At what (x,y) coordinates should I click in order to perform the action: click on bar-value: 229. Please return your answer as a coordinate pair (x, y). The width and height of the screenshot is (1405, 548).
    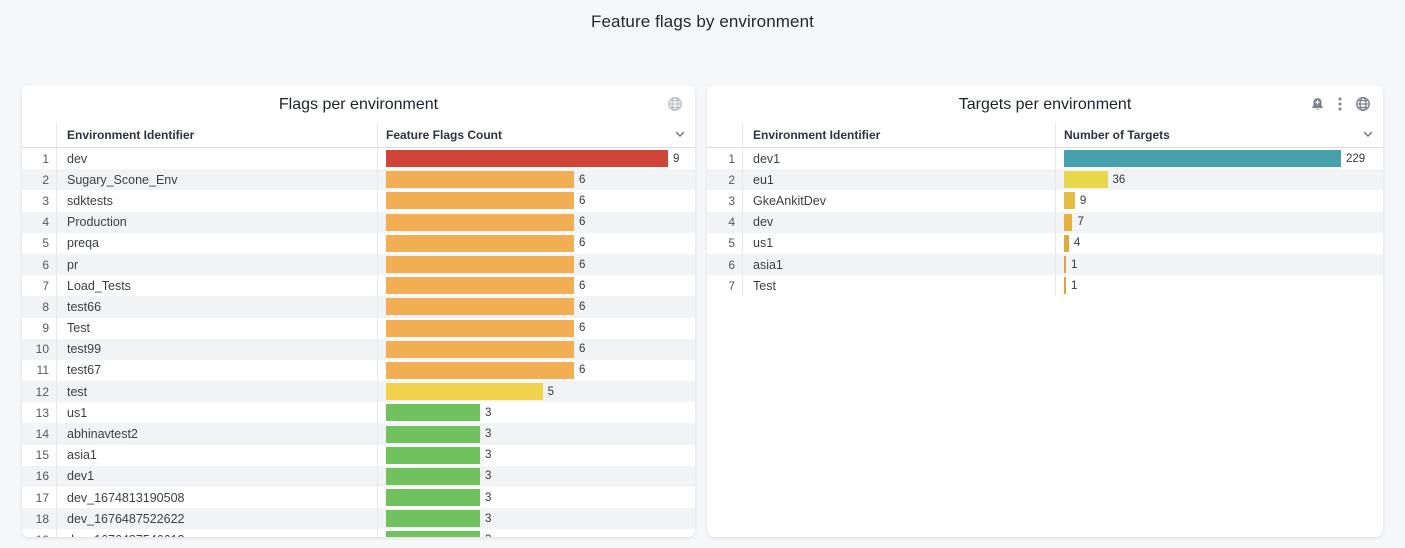
    Looking at the image, I should click on (1356, 158).